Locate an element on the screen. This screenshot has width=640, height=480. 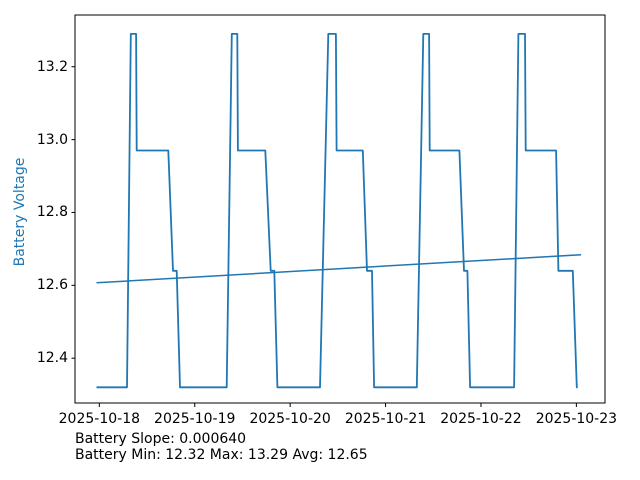
slope-text: Battery Slope: 0.000640 is located at coordinates (161, 439).